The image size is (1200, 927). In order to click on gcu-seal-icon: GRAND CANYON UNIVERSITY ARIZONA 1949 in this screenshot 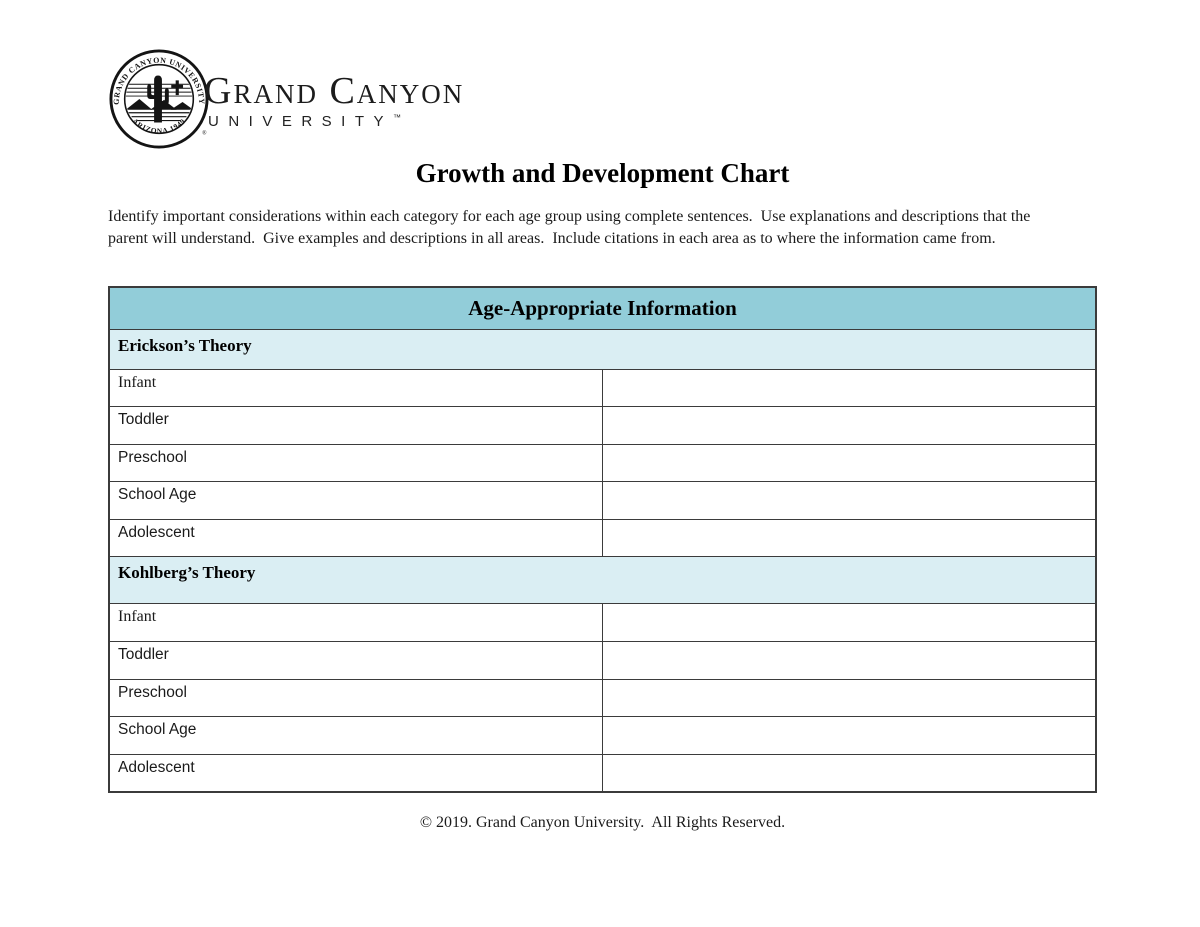, I will do `click(159, 99)`.